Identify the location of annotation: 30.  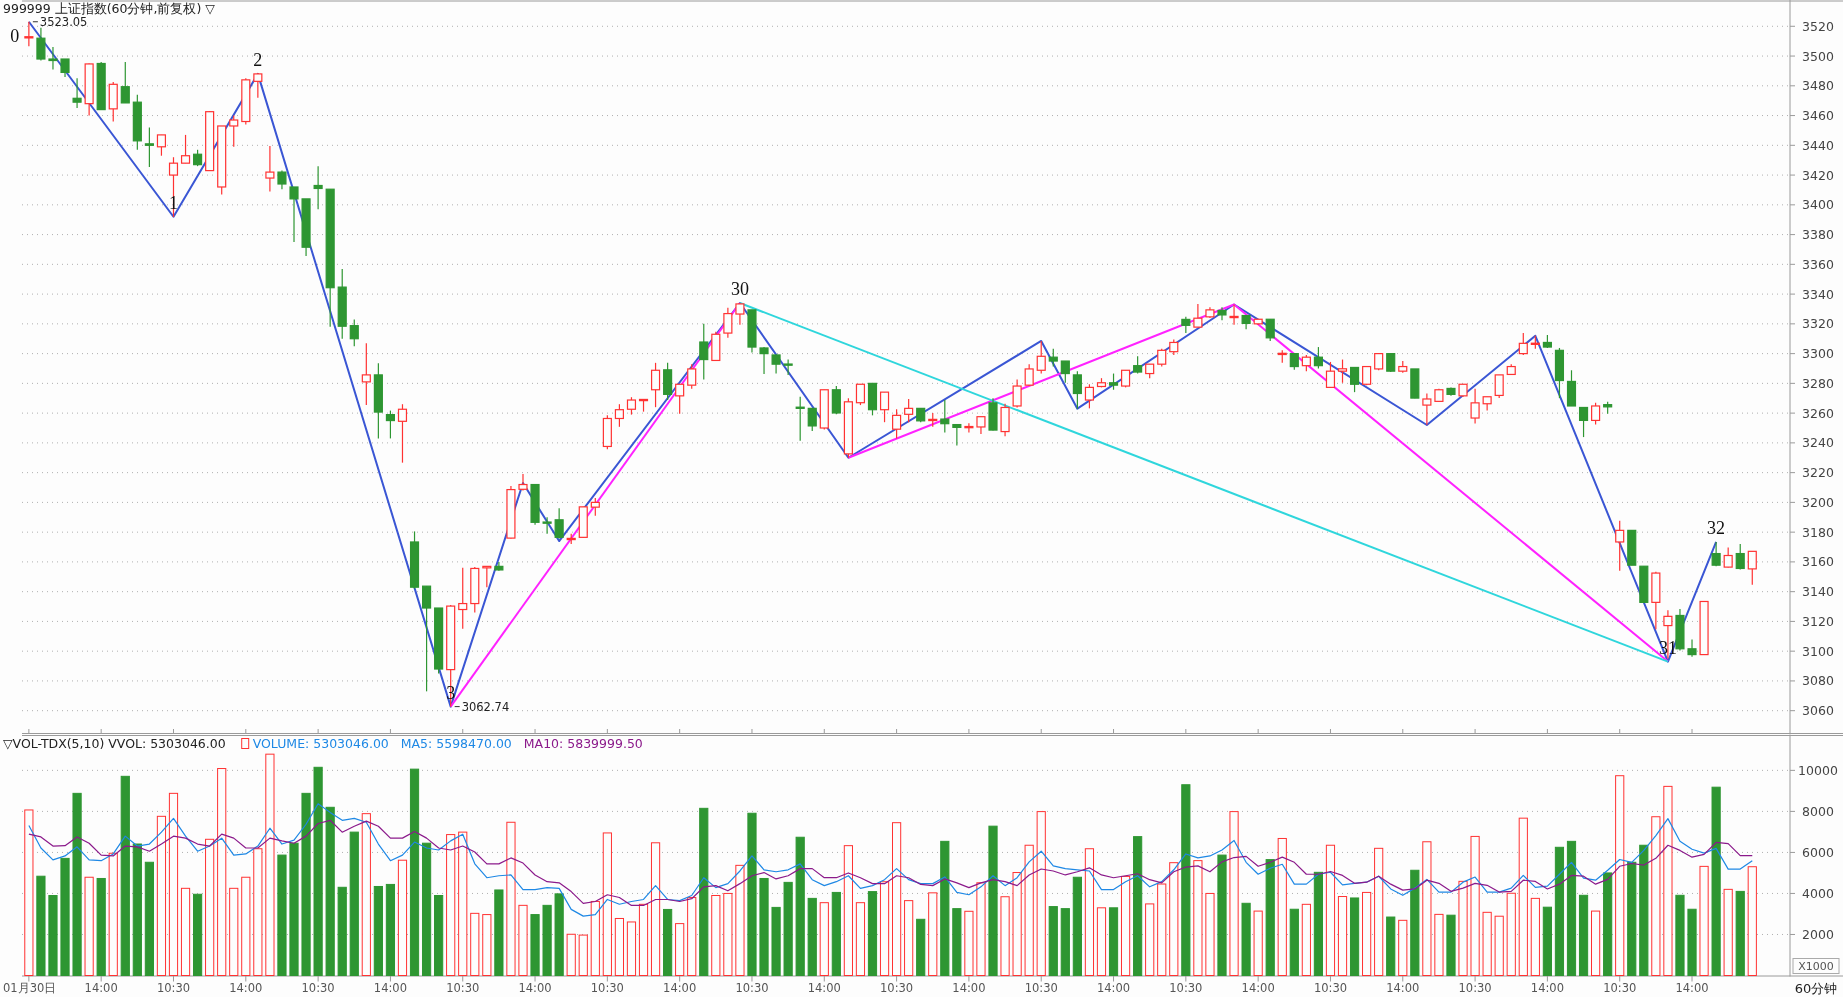
(739, 289).